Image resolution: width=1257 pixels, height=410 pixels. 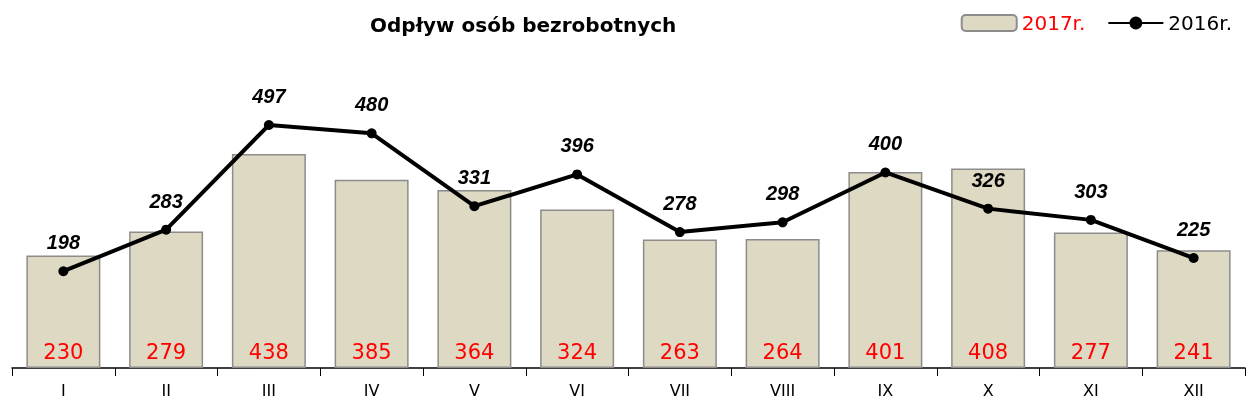 What do you see at coordinates (680, 203) in the screenshot?
I see `data-label: 278` at bounding box center [680, 203].